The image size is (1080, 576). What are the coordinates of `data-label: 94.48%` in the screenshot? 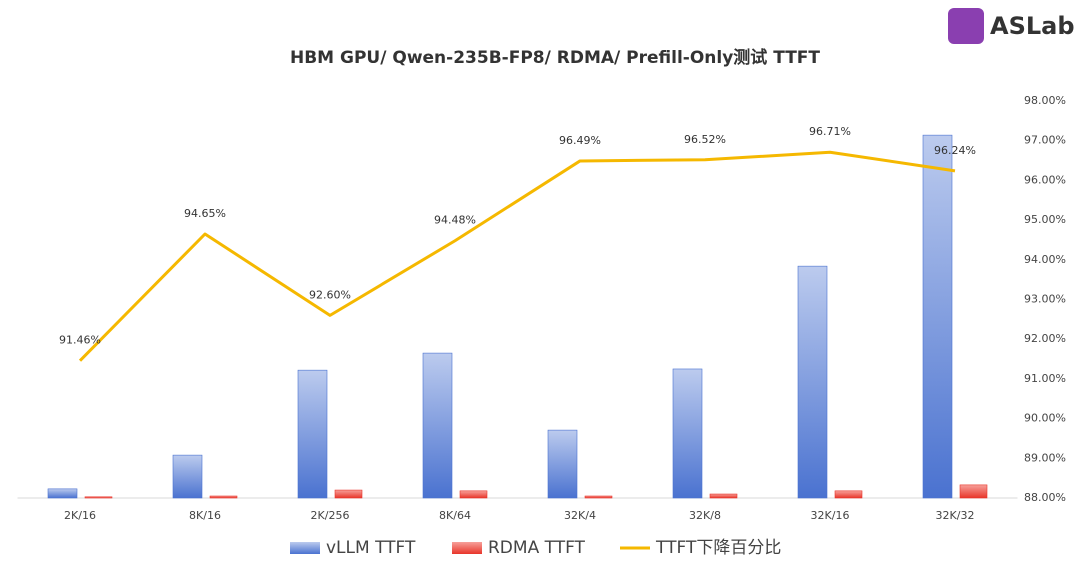 It's located at (455, 220).